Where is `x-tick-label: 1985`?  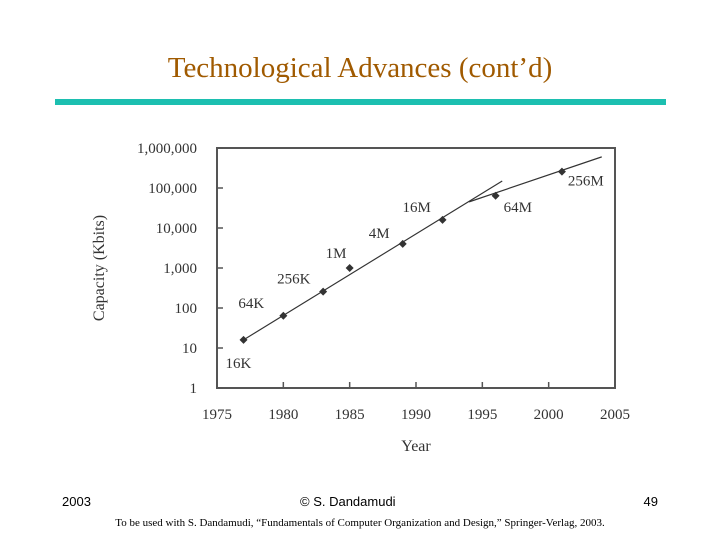
x-tick-label: 1985 is located at coordinates (350, 415).